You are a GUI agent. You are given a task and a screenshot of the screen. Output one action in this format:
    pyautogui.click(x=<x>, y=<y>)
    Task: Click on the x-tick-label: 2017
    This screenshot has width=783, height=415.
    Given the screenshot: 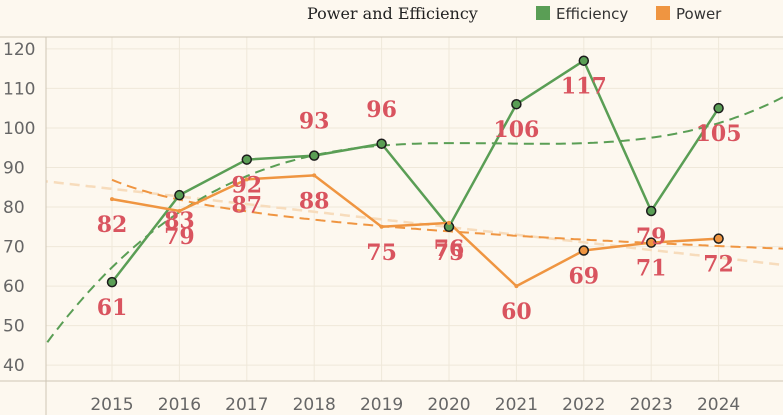 What is the action you would take?
    pyautogui.click(x=246, y=405)
    